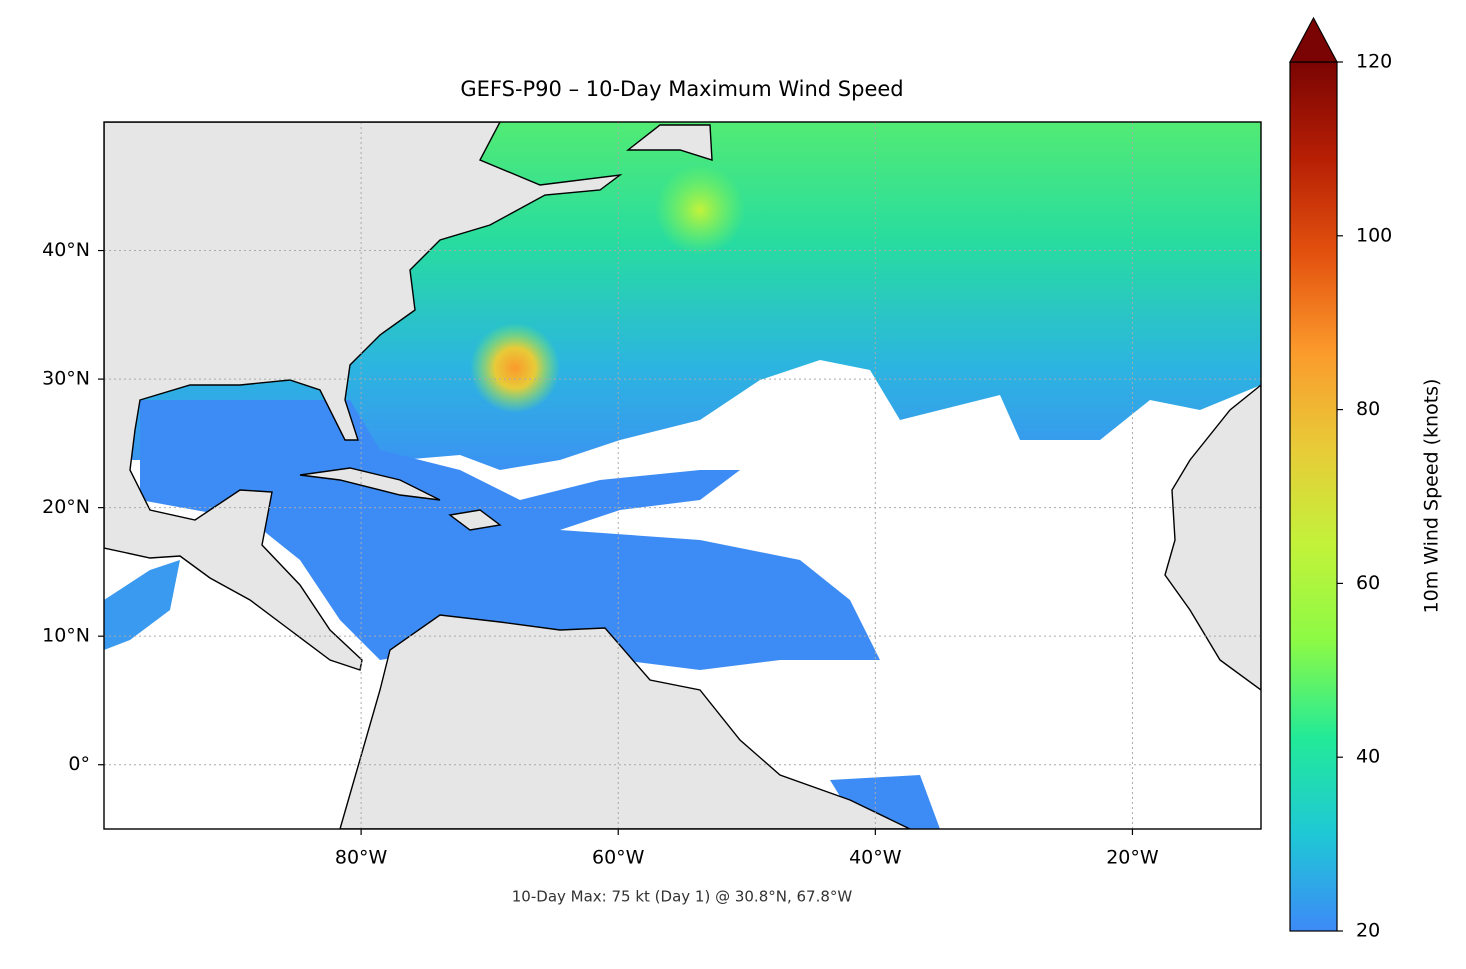 Image resolution: width=1466 pixels, height=969 pixels. I want to click on land-hispaniola, so click(475, 520).